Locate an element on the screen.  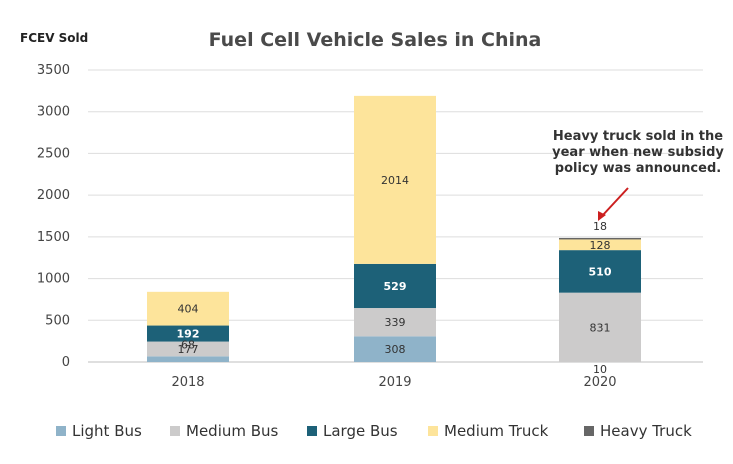
data-label: 529 is located at coordinates (395, 286).